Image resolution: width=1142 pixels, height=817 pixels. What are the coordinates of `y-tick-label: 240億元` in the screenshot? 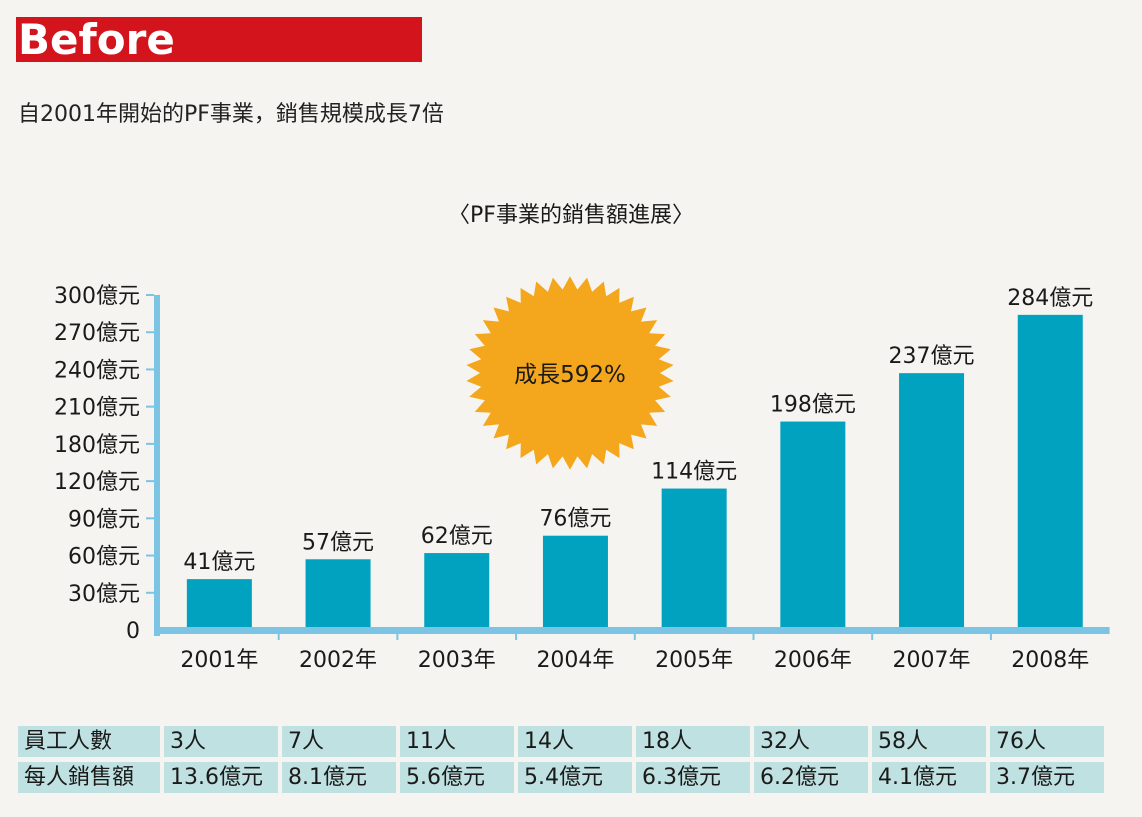 It's located at (97, 370).